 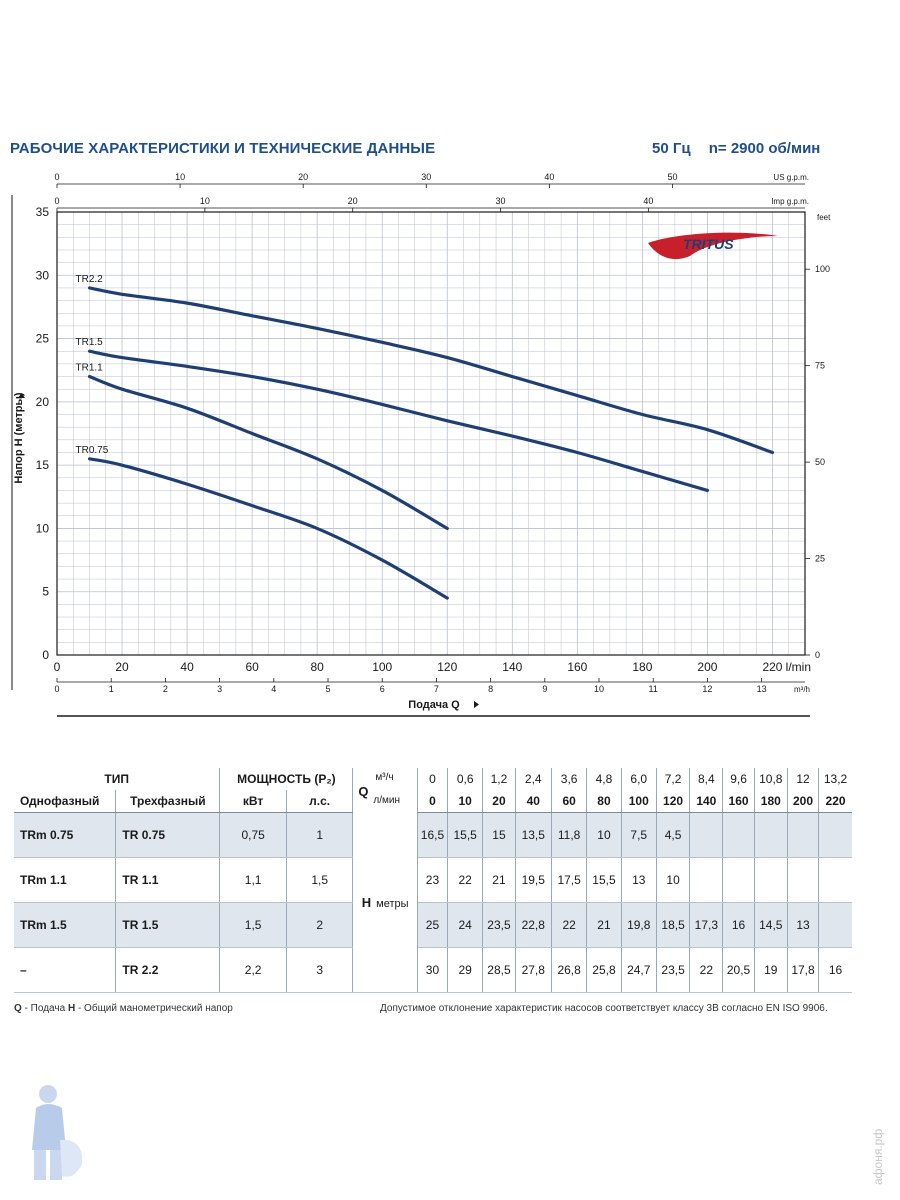 I want to click on q-m3-cell: 13,2, so click(x=835, y=779).